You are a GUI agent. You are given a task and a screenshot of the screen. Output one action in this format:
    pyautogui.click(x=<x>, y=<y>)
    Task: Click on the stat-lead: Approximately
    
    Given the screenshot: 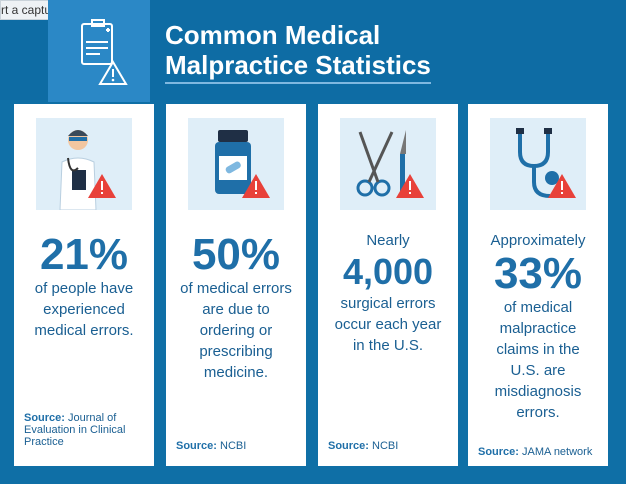 What is the action you would take?
    pyautogui.click(x=538, y=240)
    